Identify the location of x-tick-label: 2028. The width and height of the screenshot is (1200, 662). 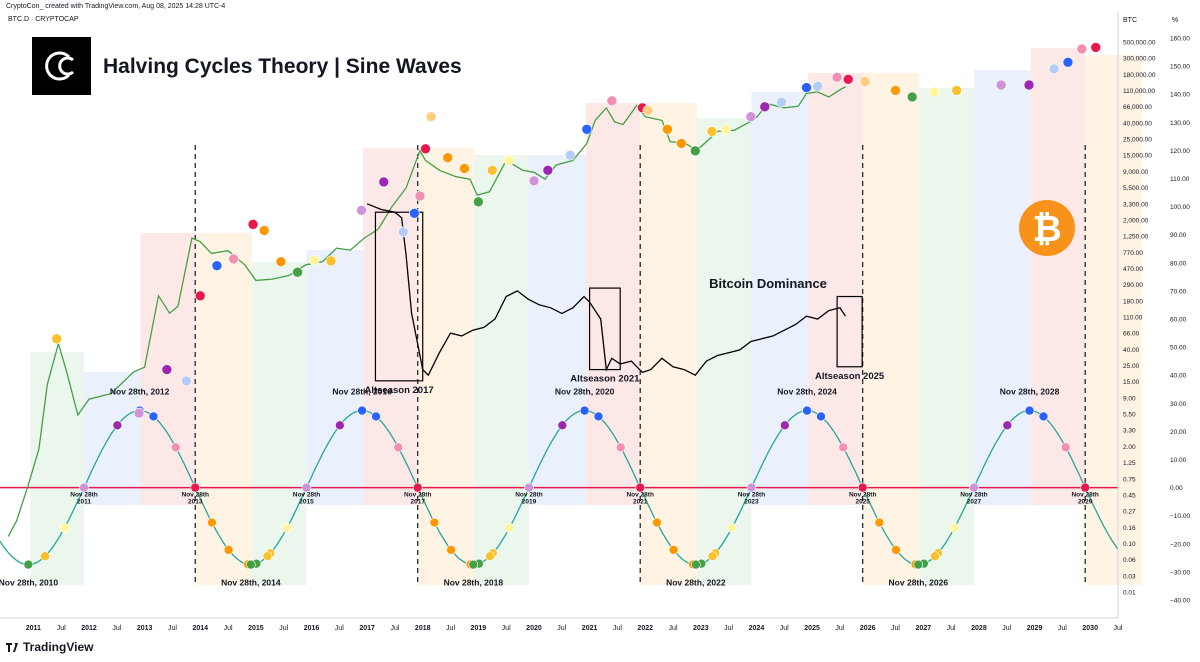
(979, 628).